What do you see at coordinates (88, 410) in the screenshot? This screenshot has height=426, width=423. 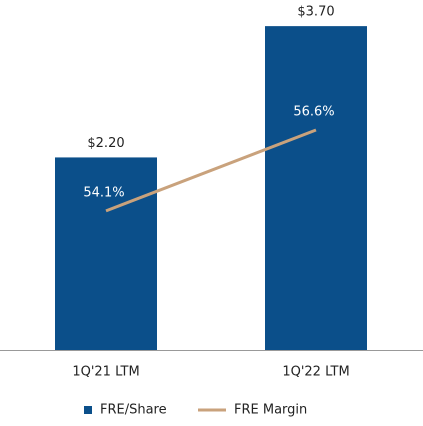 I see `legend-swatch` at bounding box center [88, 410].